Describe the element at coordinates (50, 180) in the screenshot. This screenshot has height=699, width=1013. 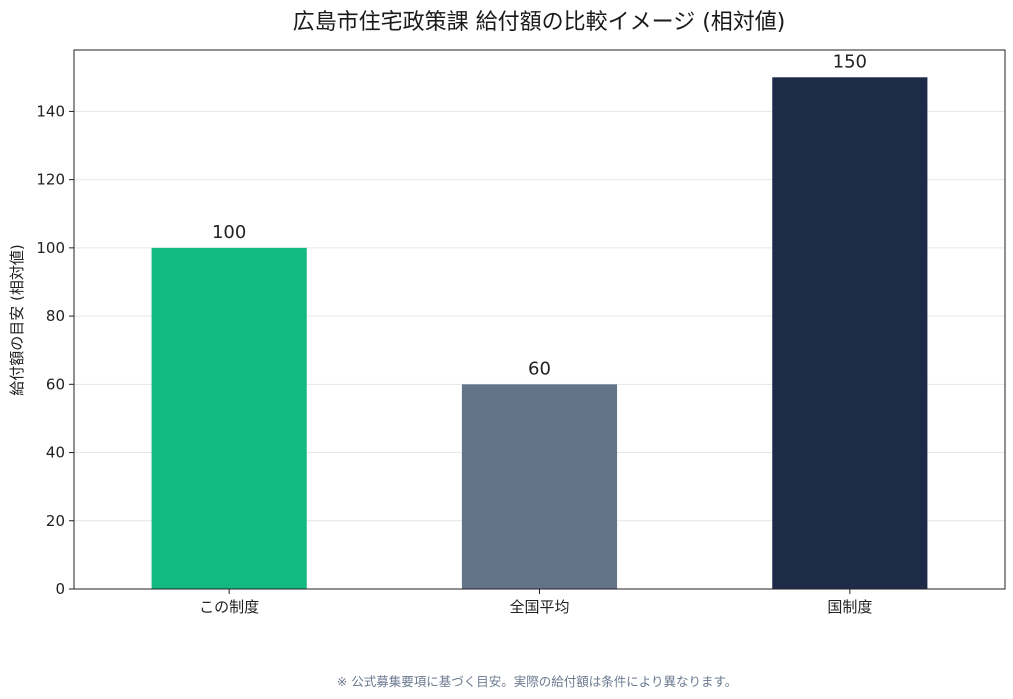
I see `y-tick-label: 120` at that location.